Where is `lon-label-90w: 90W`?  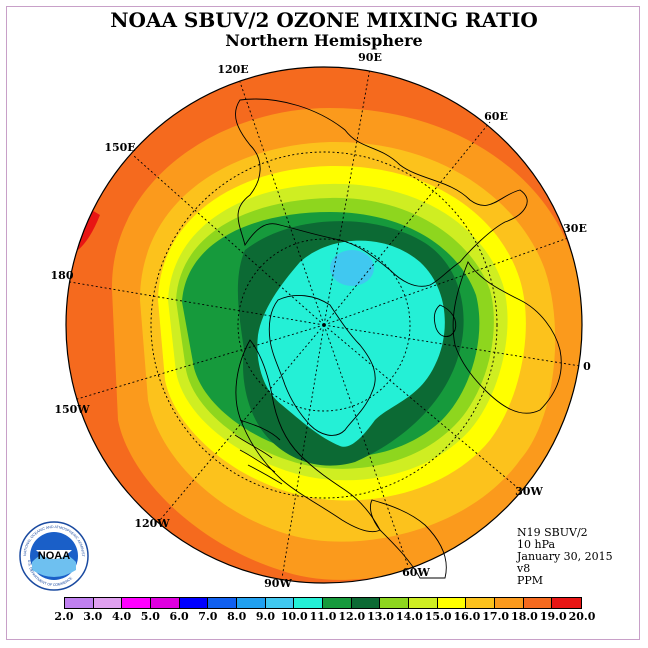 lon-label-90w: 90W is located at coordinates (278, 583).